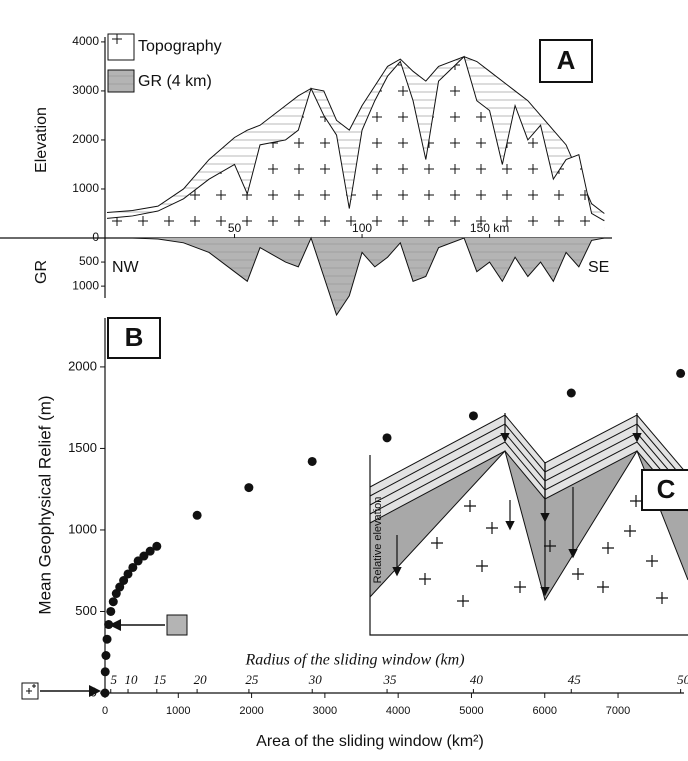 This screenshot has width=688, height=761. Describe the element at coordinates (390, 679) in the screenshot. I see `x2-tick-label: 35` at that location.